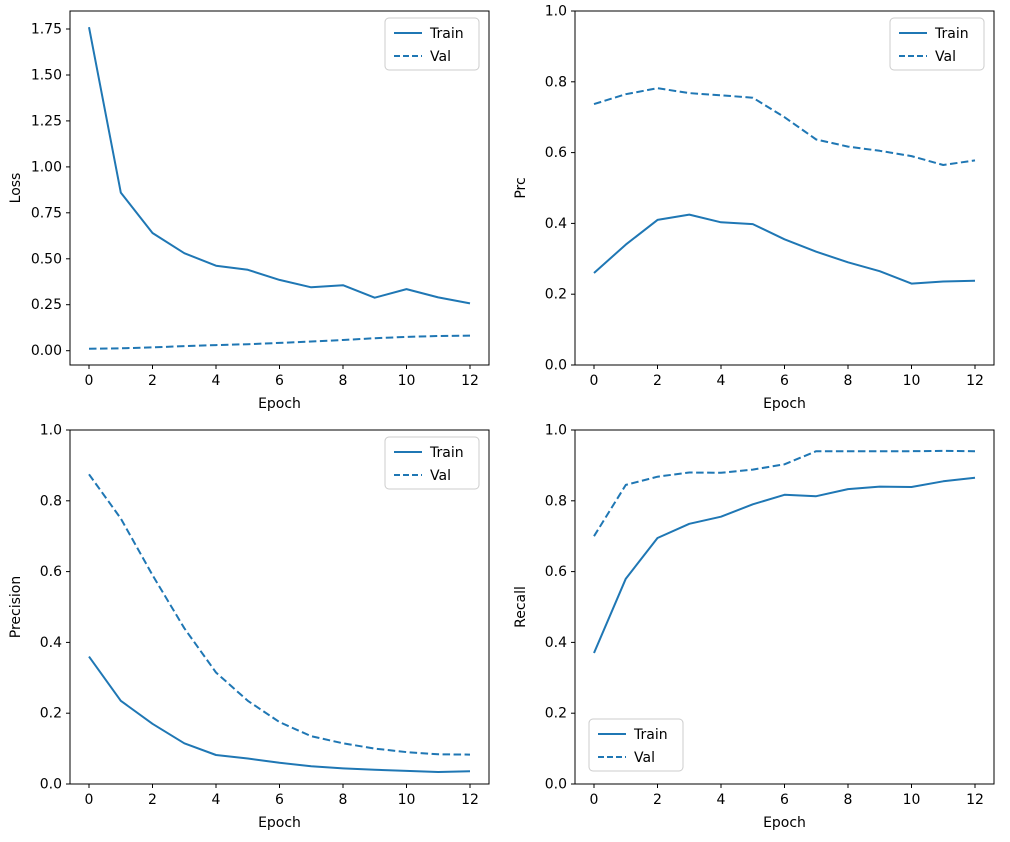 The height and width of the screenshot is (842, 1010). Describe the element at coordinates (46, 213) in the screenshot. I see `y-tick-label: 0.75` at that location.